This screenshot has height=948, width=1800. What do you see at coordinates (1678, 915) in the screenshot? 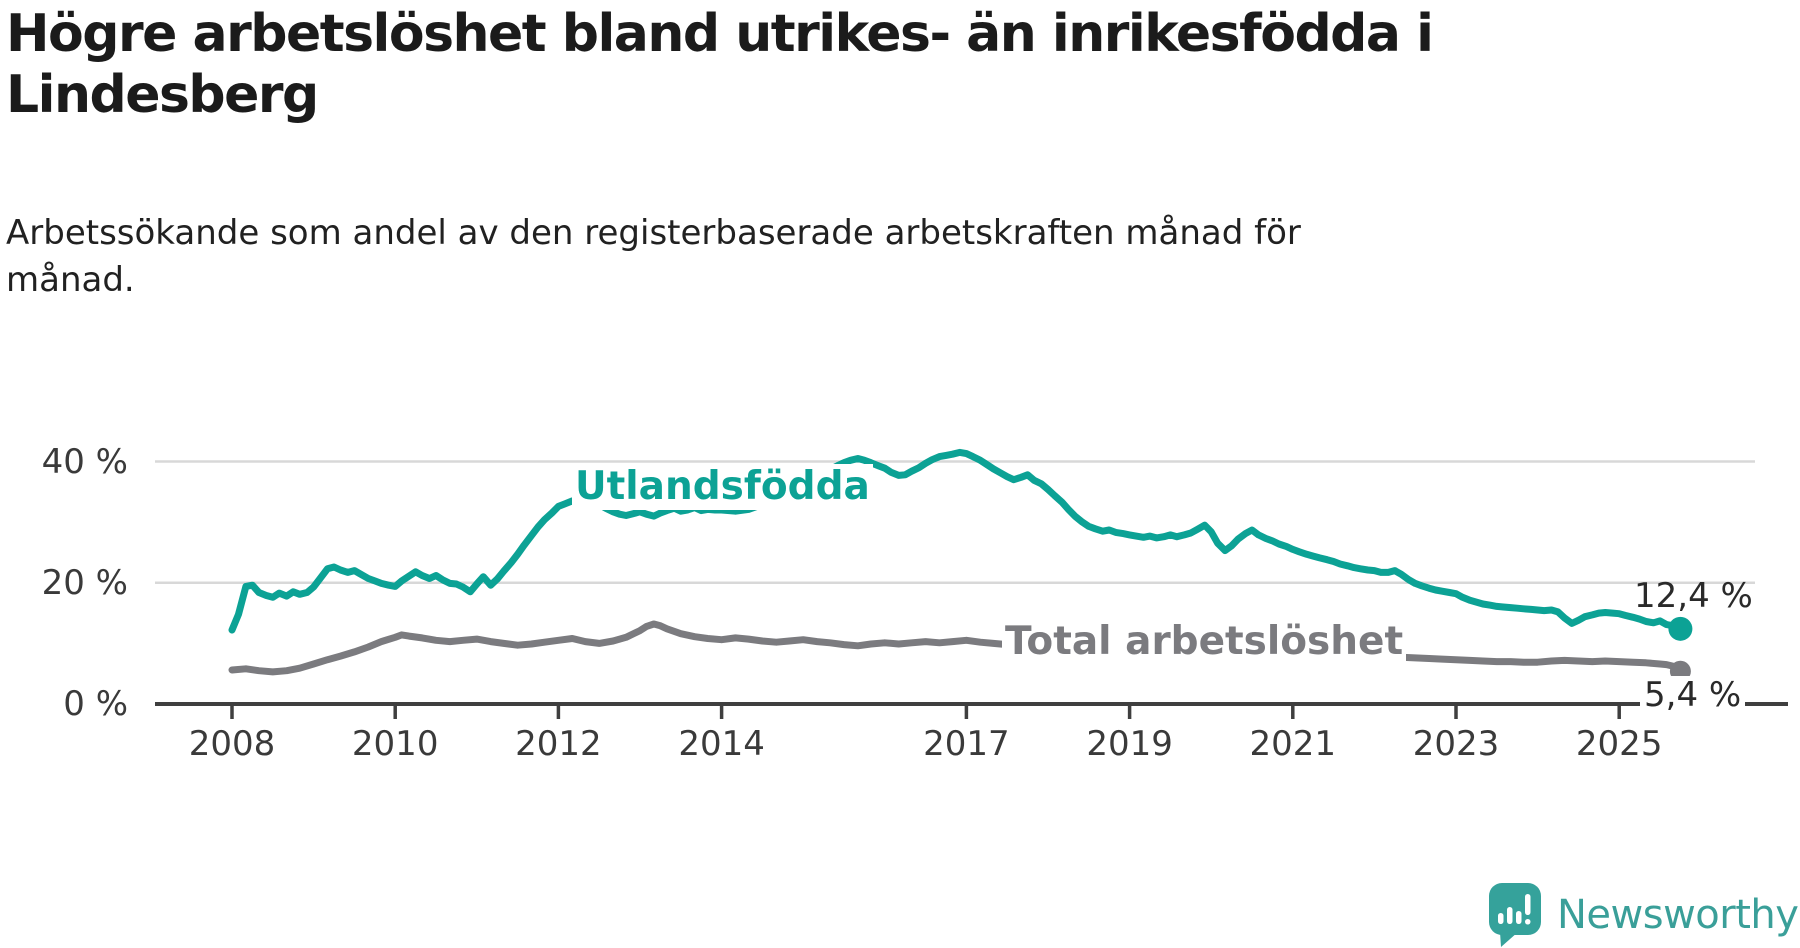
I see `newsworthy-logo-text: Newsworthy` at bounding box center [1678, 915].